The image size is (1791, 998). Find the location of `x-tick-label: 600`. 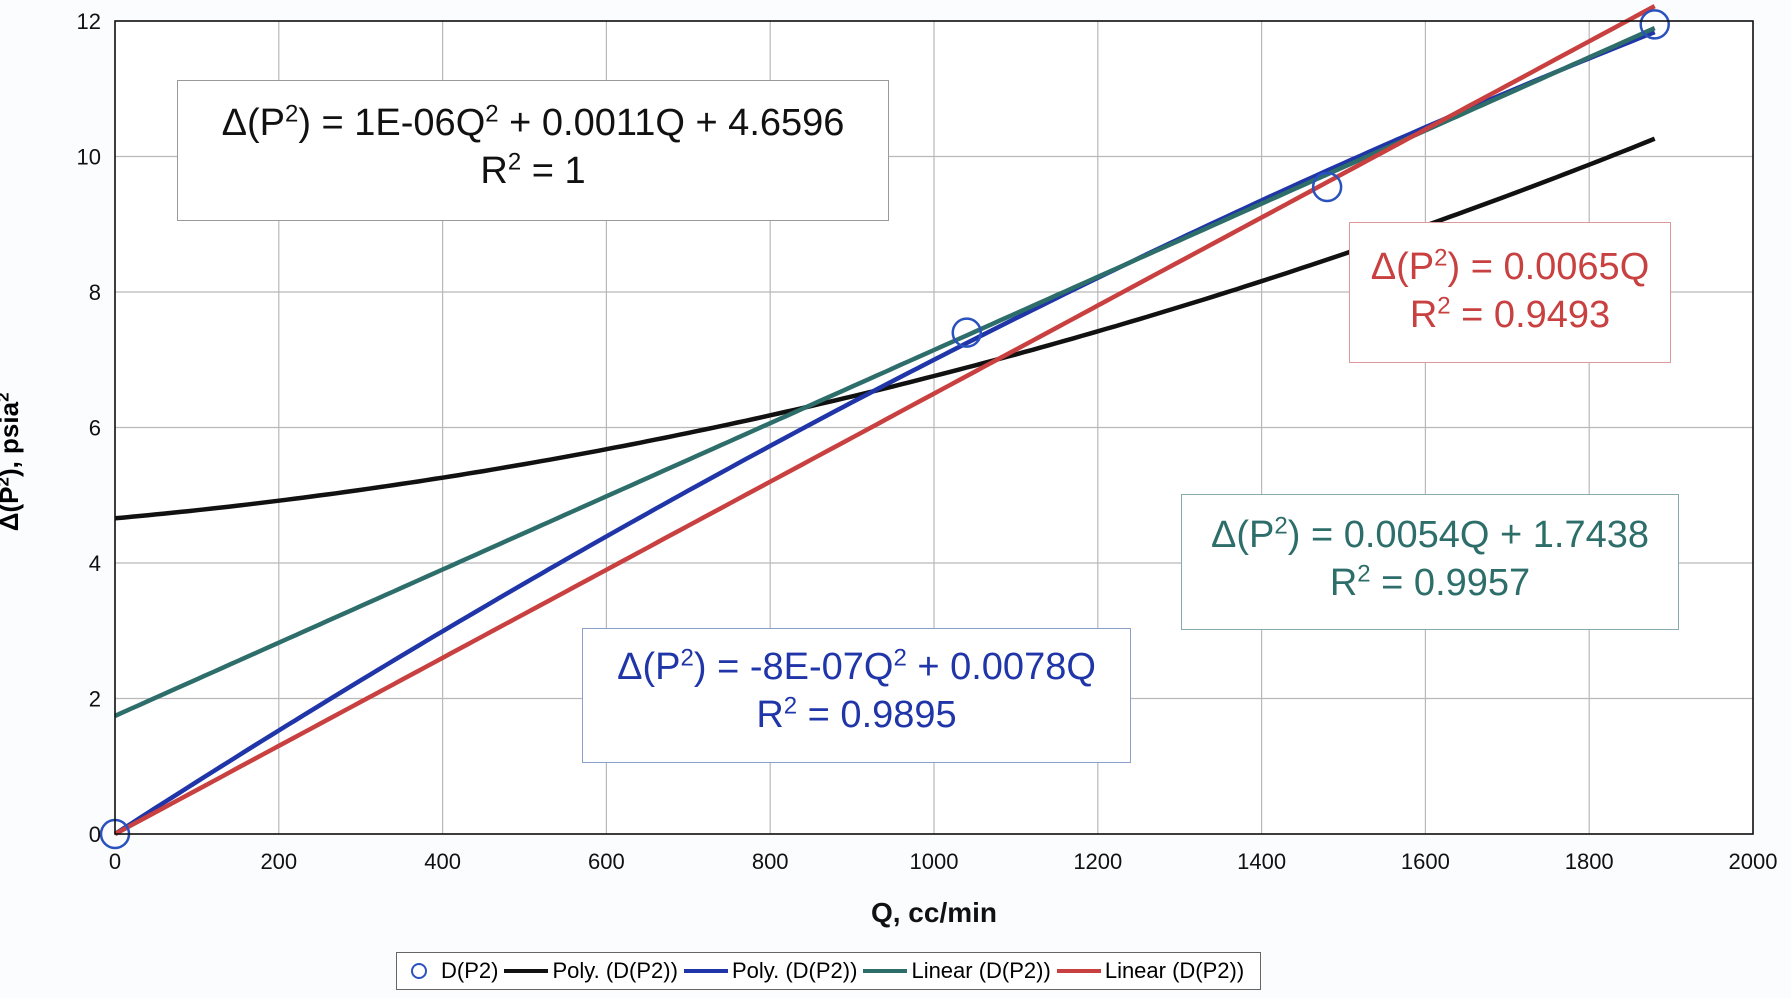

x-tick-label: 600 is located at coordinates (606, 861).